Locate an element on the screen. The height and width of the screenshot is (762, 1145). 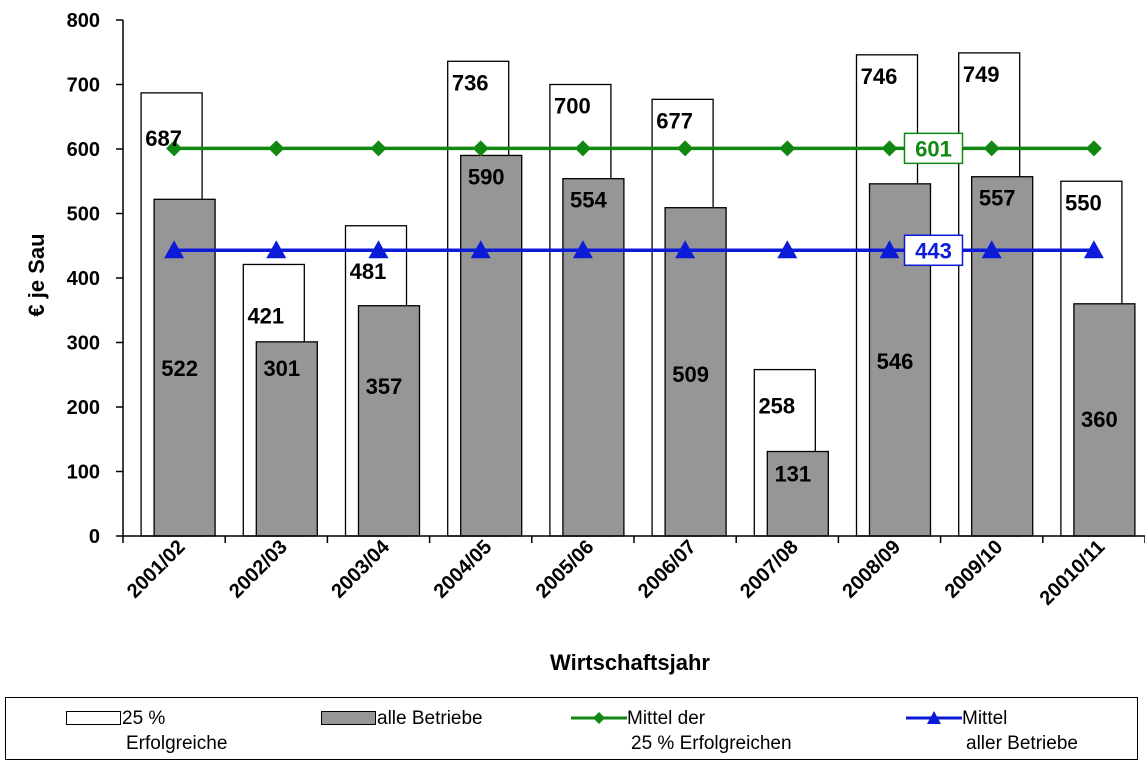
bar-label-25-erfolgreiche: 749 is located at coordinates (981, 74).